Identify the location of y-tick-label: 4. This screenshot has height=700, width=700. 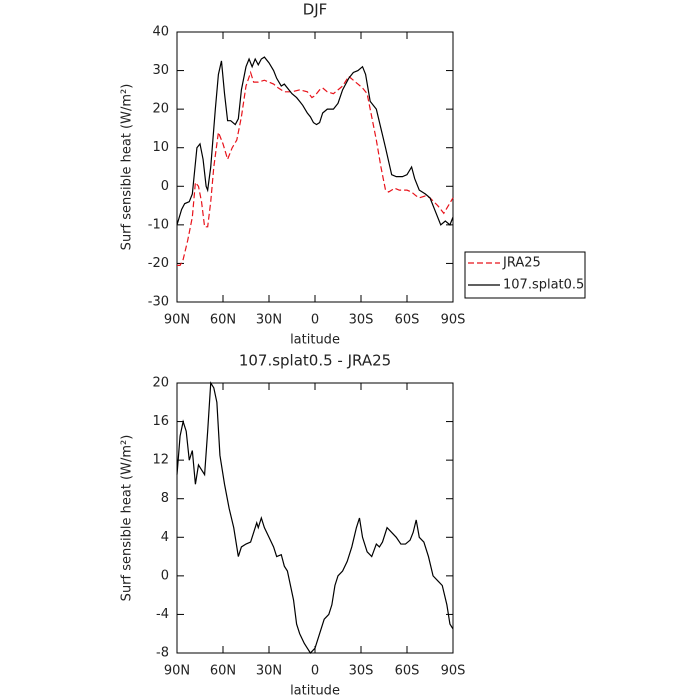
(165, 537).